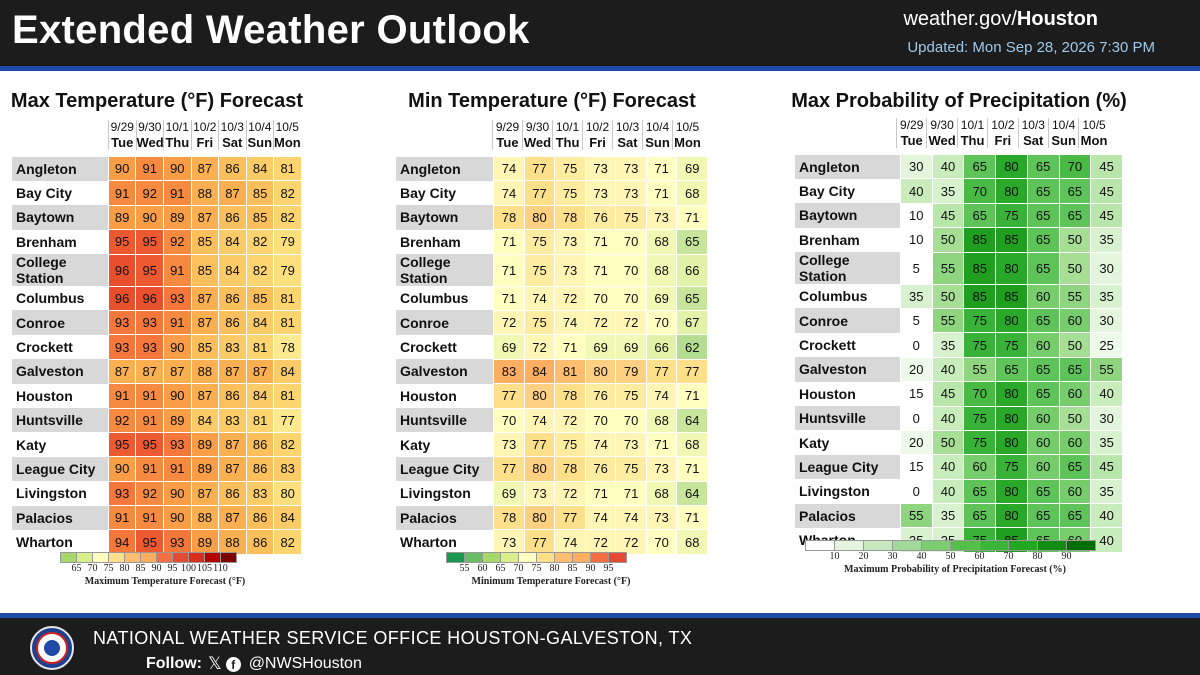 The image size is (1200, 675). I want to click on forecast-cell: 69, so click(692, 168).